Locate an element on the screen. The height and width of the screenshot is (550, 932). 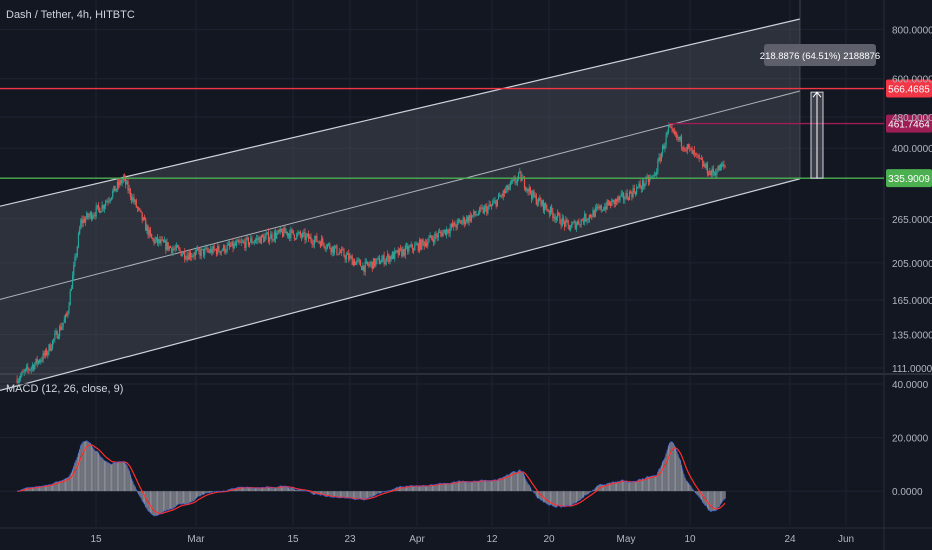
price-tick-label: 135.0000 is located at coordinates (912, 335).